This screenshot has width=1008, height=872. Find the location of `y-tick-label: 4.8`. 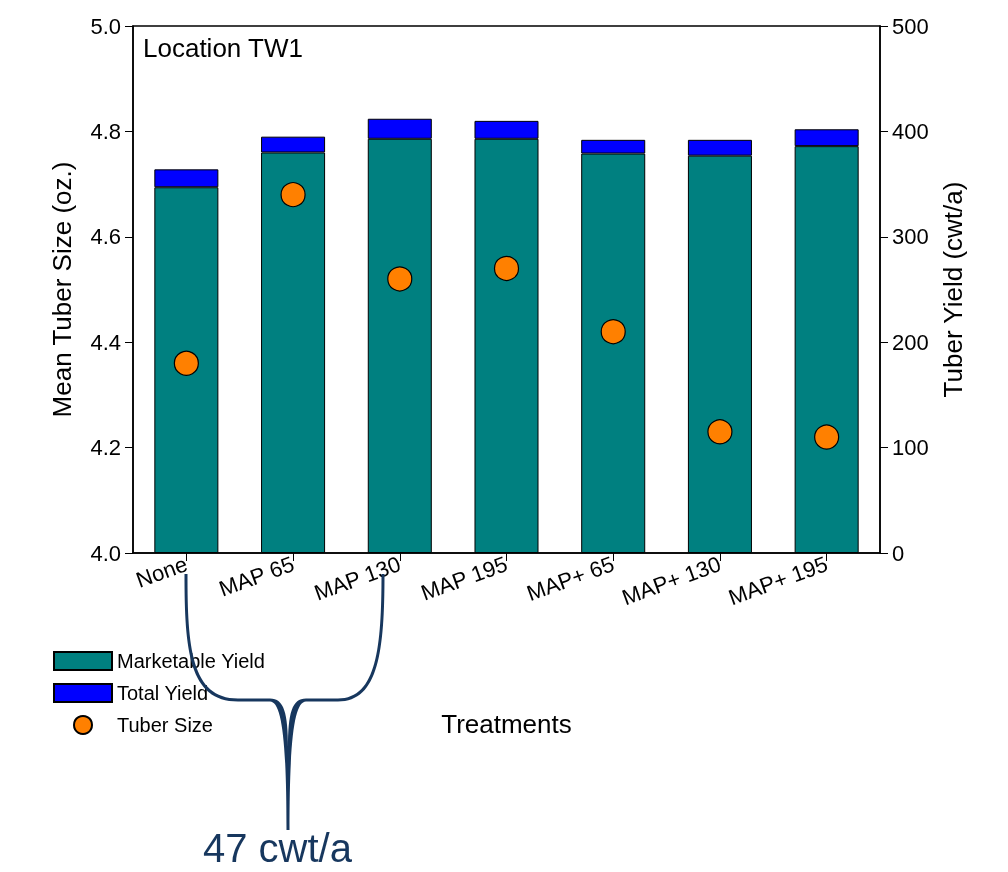

y-tick-label: 4.8 is located at coordinates (105, 131).